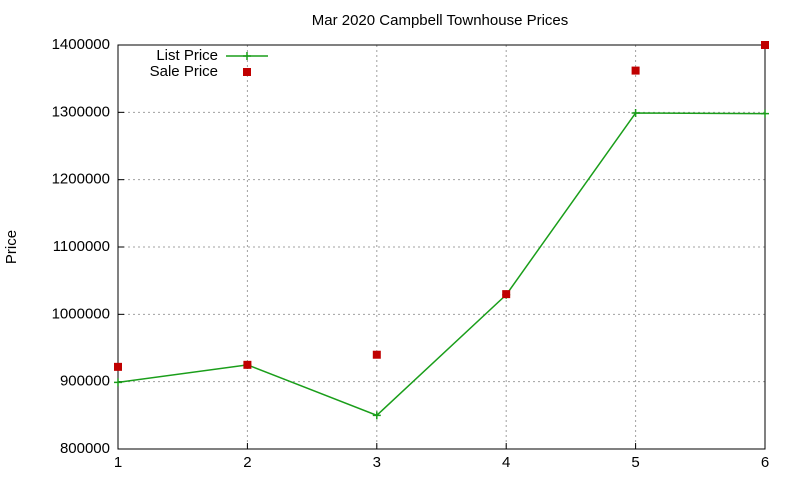 Image resolution: width=800 pixels, height=480 pixels. Describe the element at coordinates (765, 462) in the screenshot. I see `x-tick-label: 6` at that location.